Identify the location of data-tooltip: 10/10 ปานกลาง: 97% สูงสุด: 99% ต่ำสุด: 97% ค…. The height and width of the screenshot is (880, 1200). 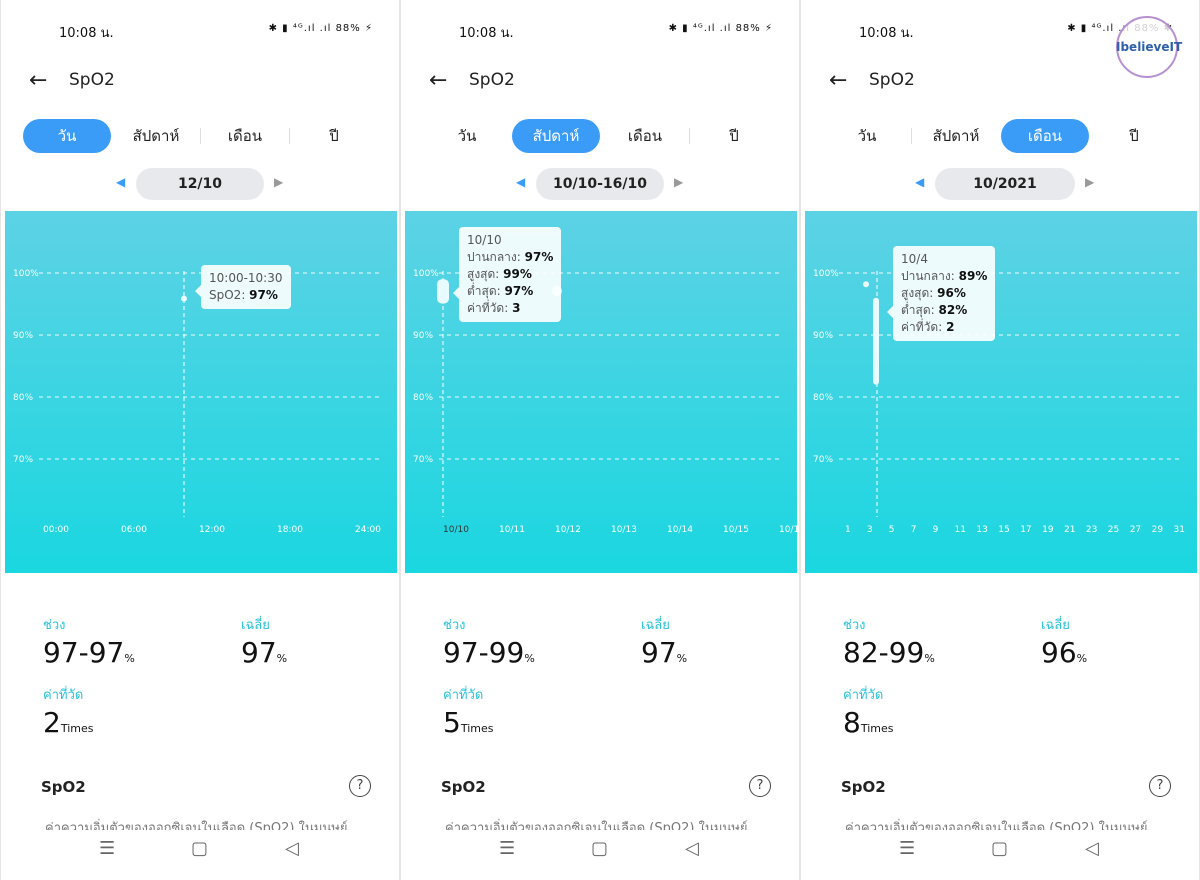
(507, 274).